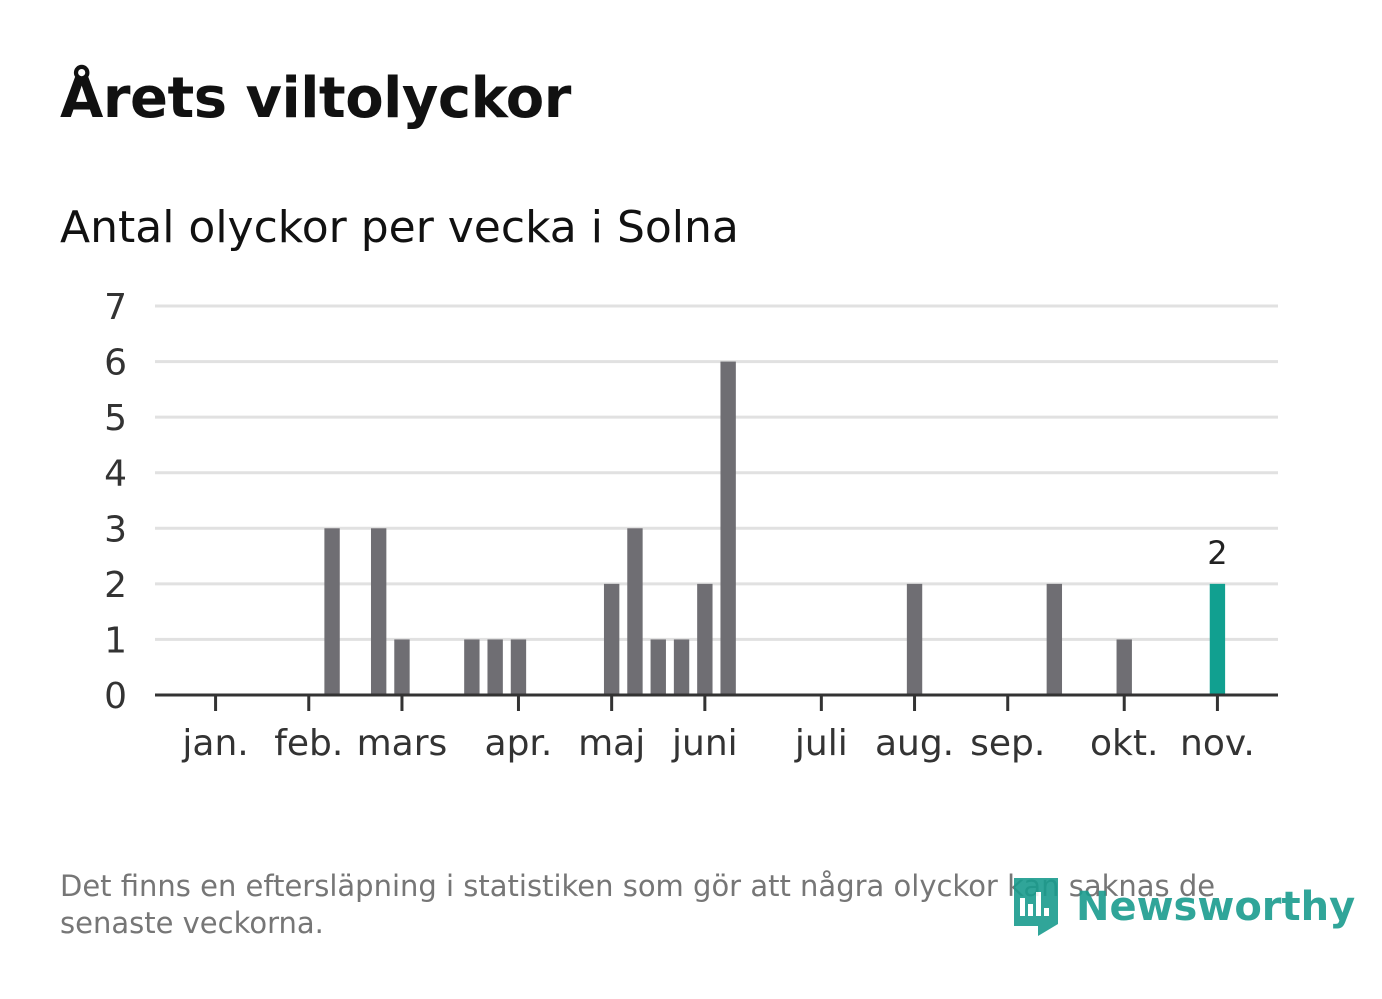 The width and height of the screenshot is (1382, 999). I want to click on x-tick-label: aug., so click(914, 743).